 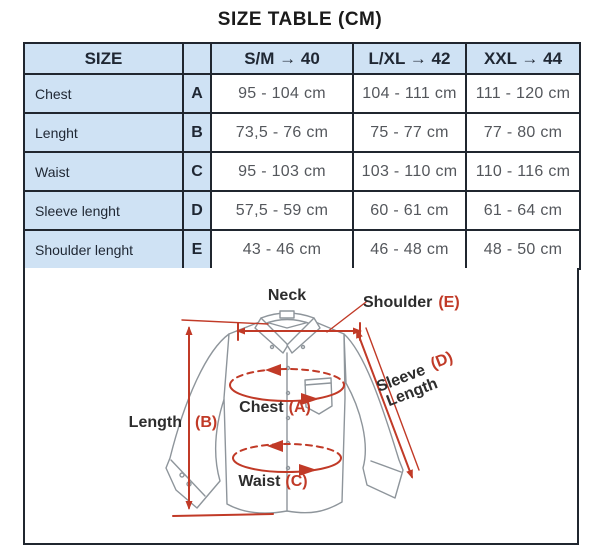 What do you see at coordinates (409, 171) in the screenshot?
I see `cell-value: 103 - 110 cm` at bounding box center [409, 171].